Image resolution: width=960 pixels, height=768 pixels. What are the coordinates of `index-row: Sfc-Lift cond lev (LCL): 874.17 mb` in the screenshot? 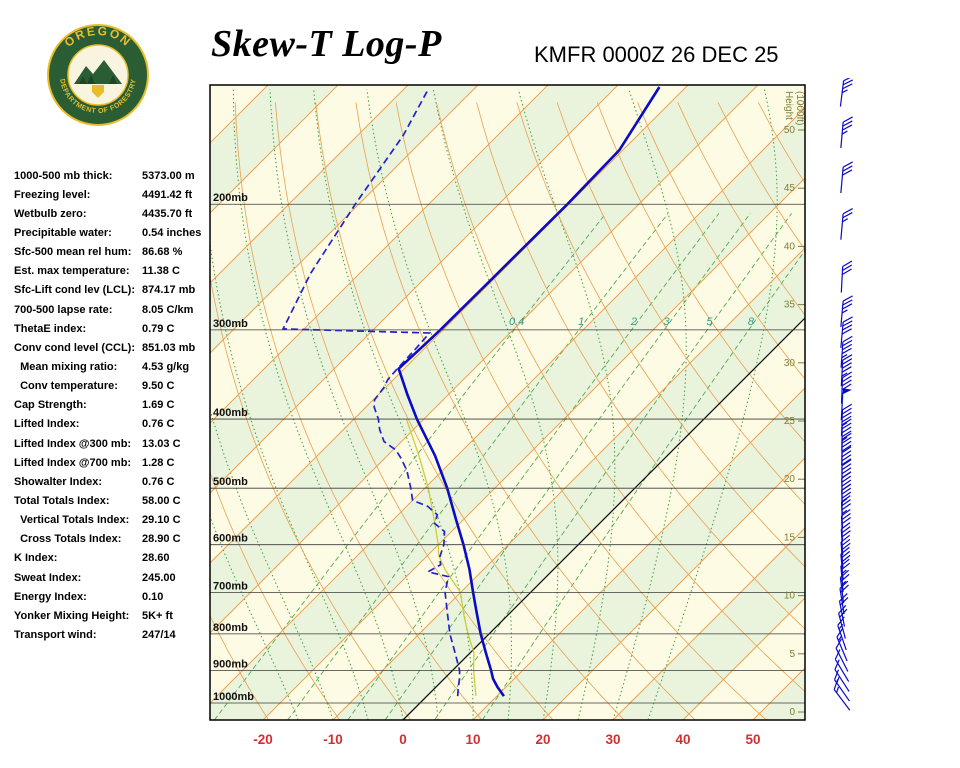 It's located at (112, 290).